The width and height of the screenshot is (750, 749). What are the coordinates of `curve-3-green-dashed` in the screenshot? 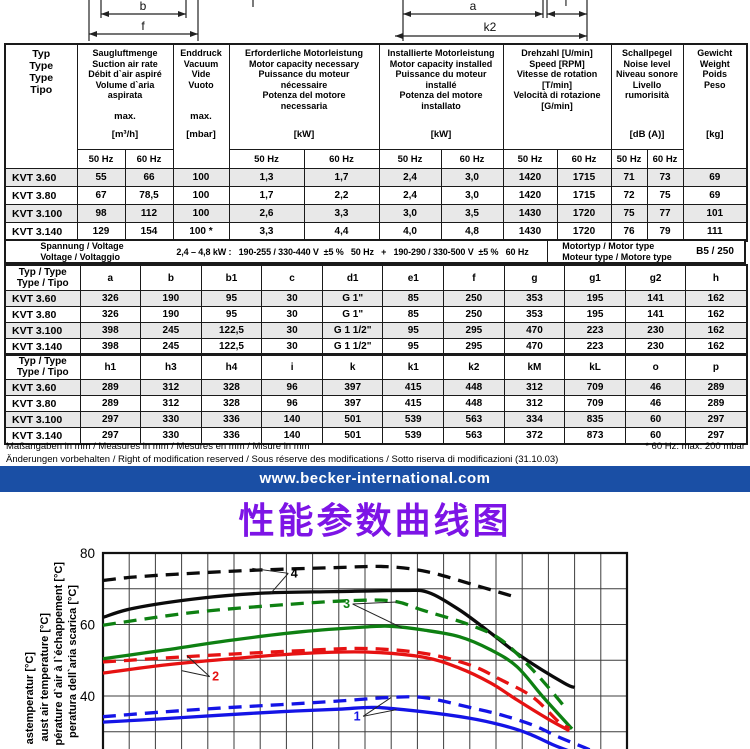 It's located at (335, 655).